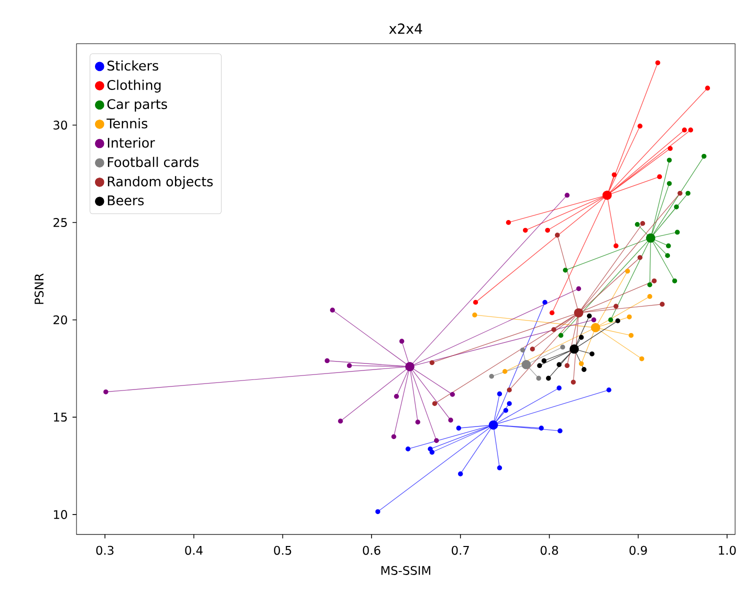 The height and width of the screenshot is (590, 741). I want to click on x-tick-label: 0.9, so click(638, 550).